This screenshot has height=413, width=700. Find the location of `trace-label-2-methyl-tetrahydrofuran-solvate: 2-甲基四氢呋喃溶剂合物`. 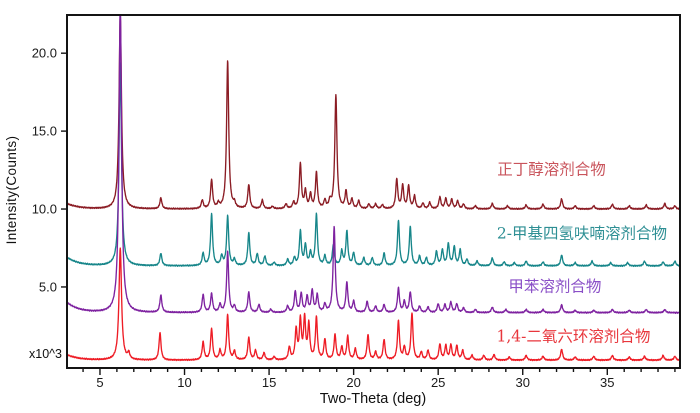

trace-label-2-methyl-tetrahydrofuran-solvate: 2-甲基四氢呋喃溶剂合物 is located at coordinates (582, 234).